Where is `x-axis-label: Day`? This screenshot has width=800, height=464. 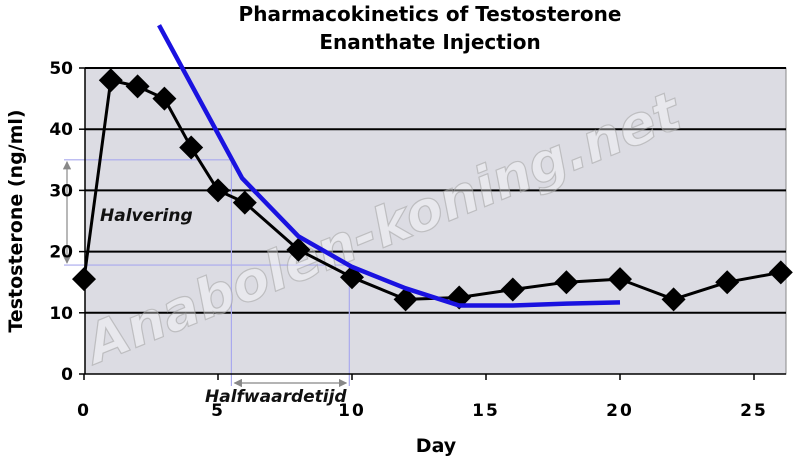 x-axis-label: Day is located at coordinates (436, 446).